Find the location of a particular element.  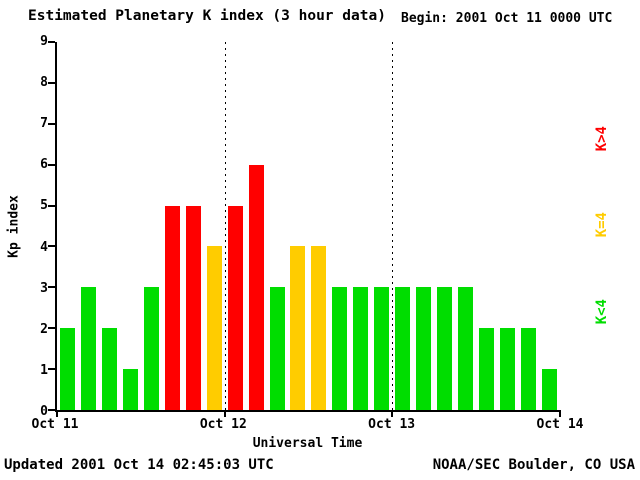

y-axis-tick-label: 3 is located at coordinates (44, 288).